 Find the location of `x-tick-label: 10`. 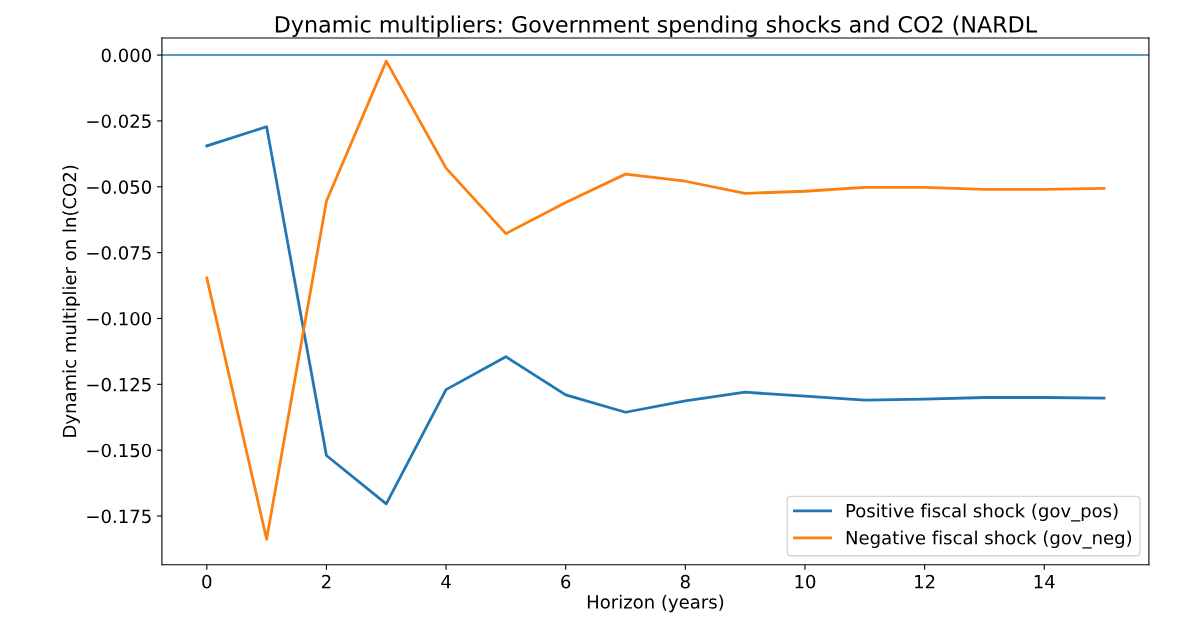

x-tick-label: 10 is located at coordinates (805, 581).